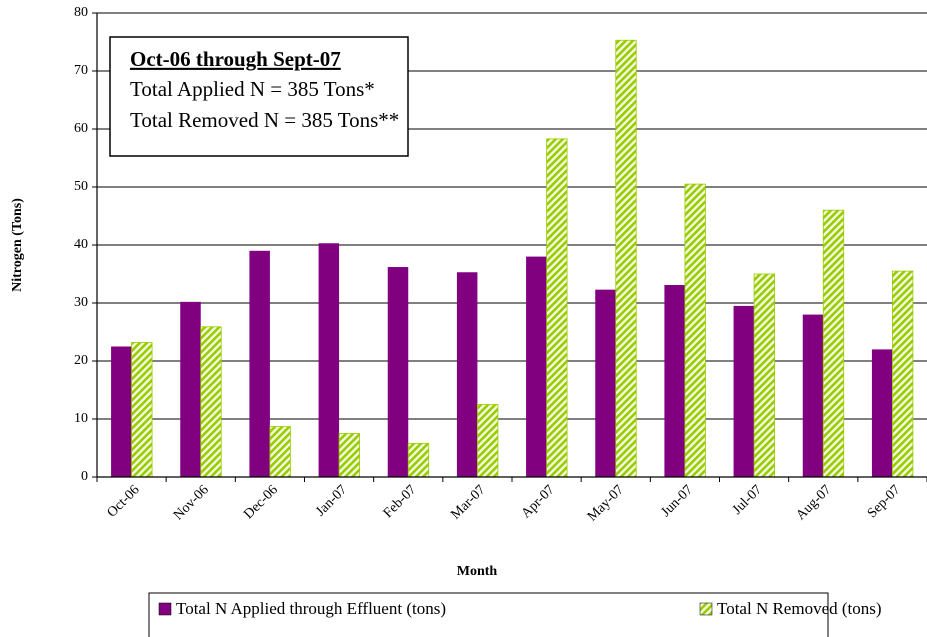 Image resolution: width=927 pixels, height=637 pixels. What do you see at coordinates (17, 245) in the screenshot?
I see `y-axis-title: Nitrogen (Tons)` at bounding box center [17, 245].